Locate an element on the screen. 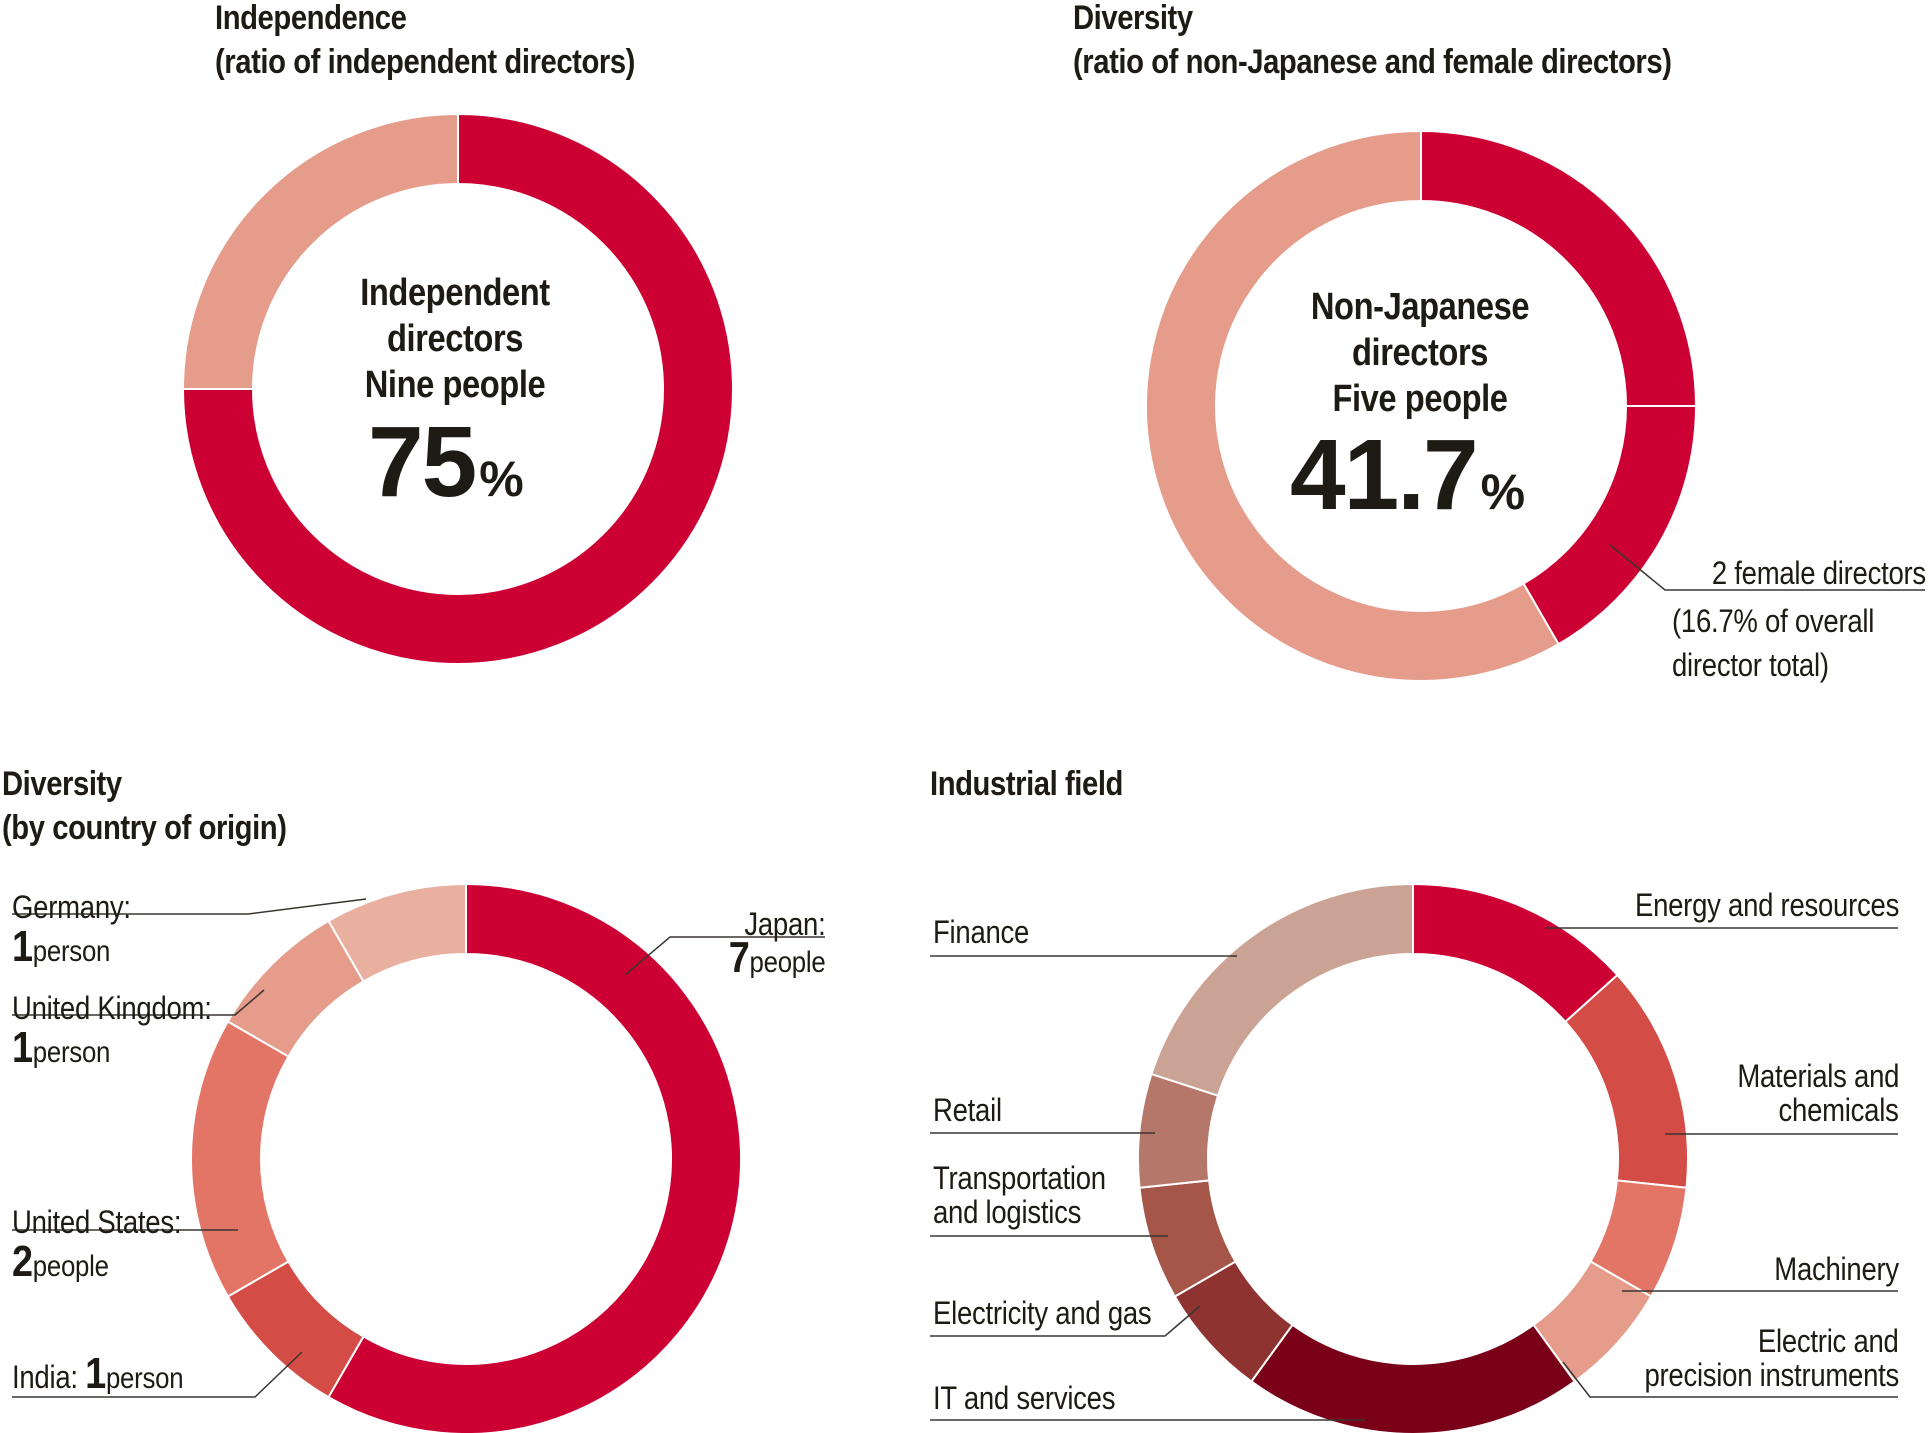  independence-percent: 75% is located at coordinates (446, 462).